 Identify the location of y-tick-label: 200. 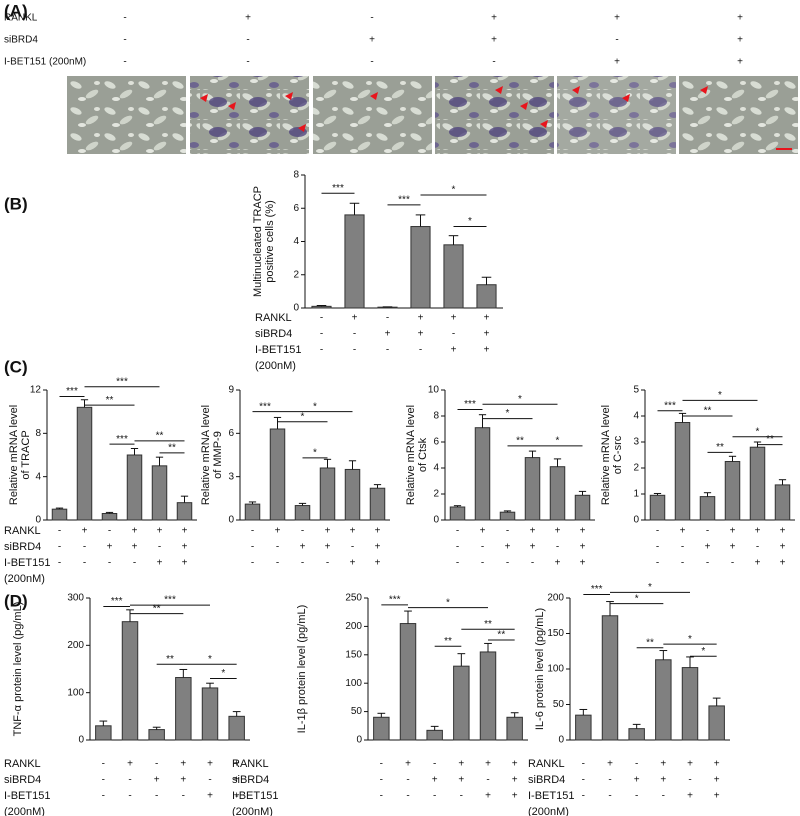
(353, 626).